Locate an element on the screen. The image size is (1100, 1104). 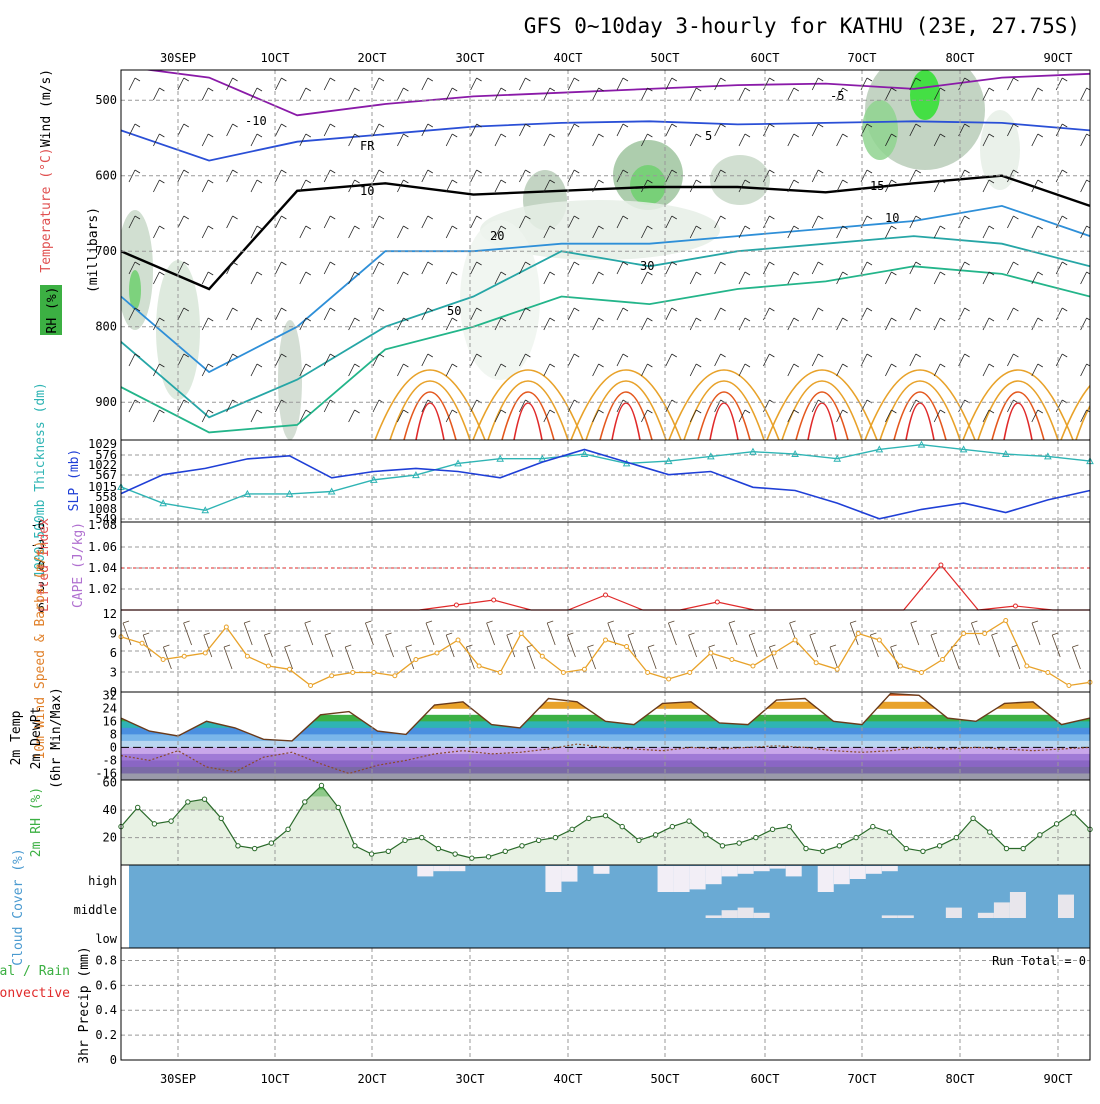
top-date-tick-8: 8OCT is located at coordinates (960, 58).